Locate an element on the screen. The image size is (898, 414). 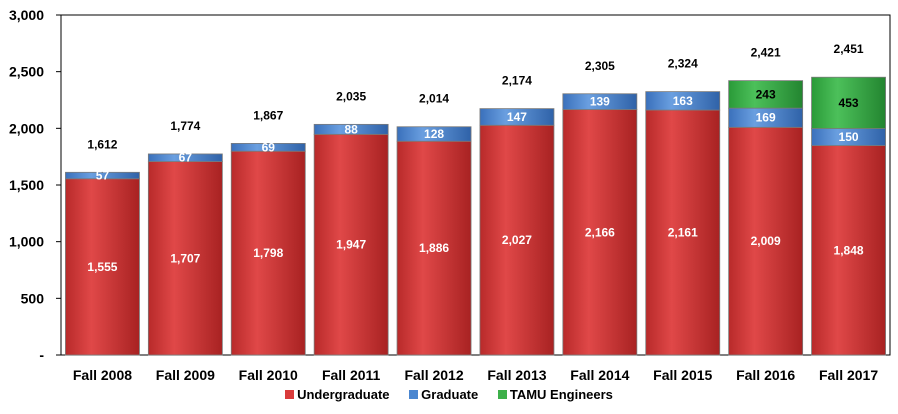
data-label-undergraduate: 2,027 is located at coordinates (517, 240).